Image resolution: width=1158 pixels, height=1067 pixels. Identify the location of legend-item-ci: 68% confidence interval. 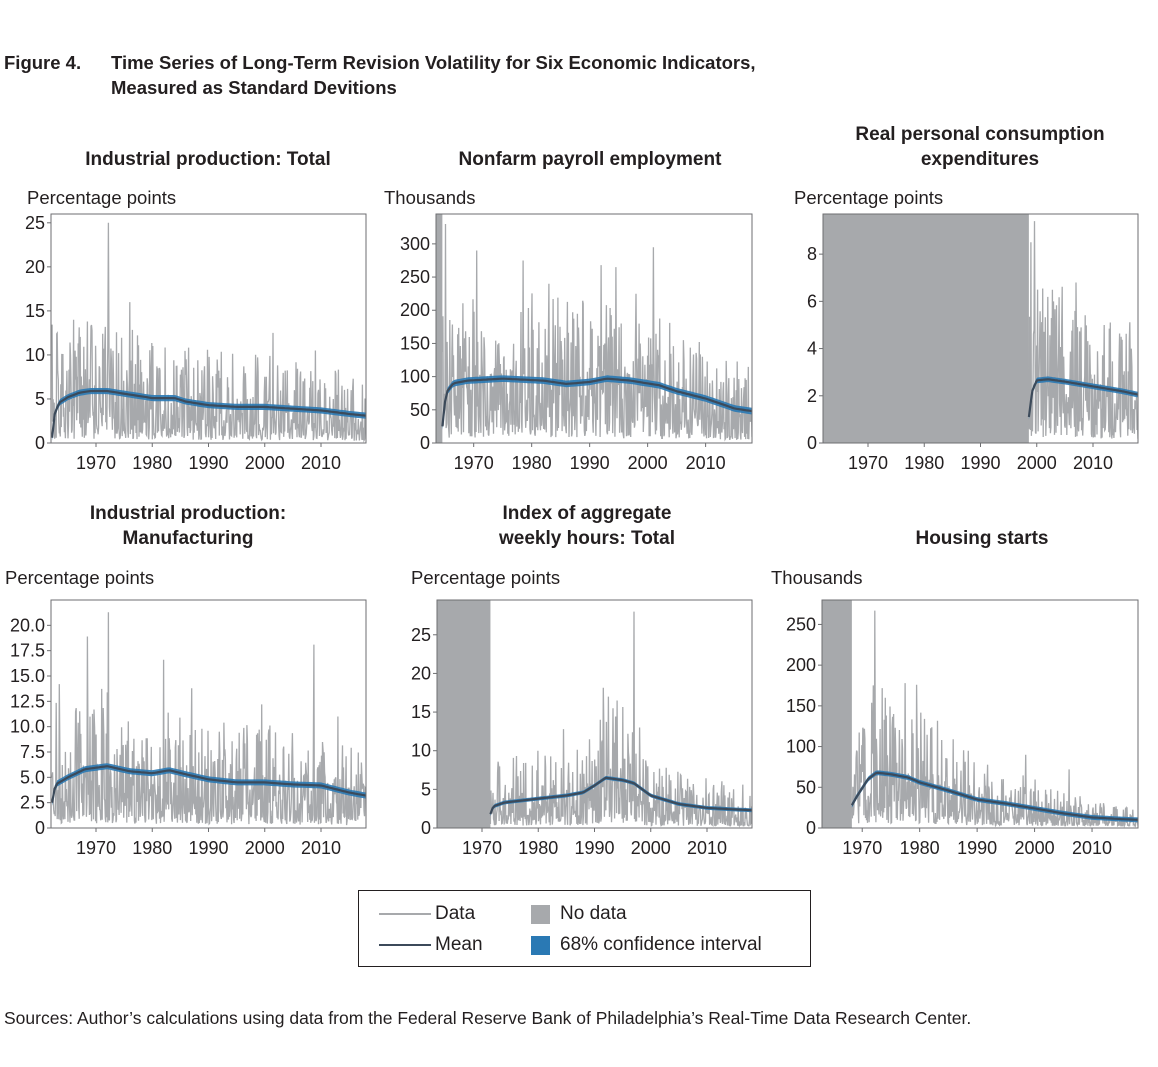
(646, 945).